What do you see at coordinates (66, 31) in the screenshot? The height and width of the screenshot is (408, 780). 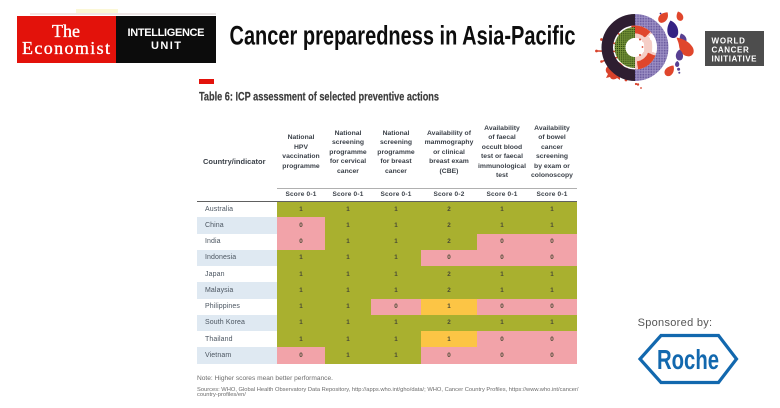 I see `svg-text: The` at bounding box center [66, 31].